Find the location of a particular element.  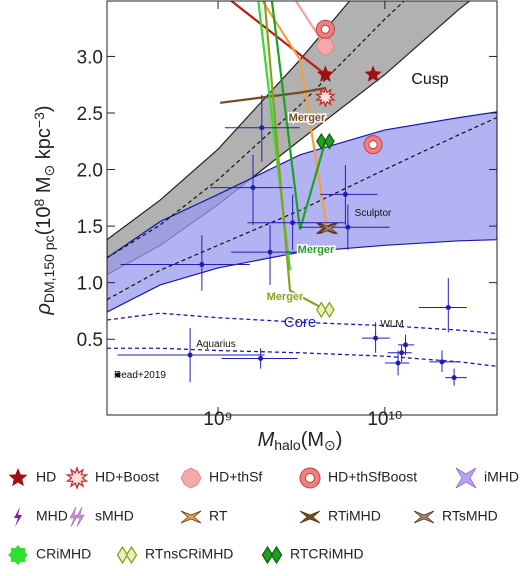

axis-label-part: halo is located at coordinates (287, 445).